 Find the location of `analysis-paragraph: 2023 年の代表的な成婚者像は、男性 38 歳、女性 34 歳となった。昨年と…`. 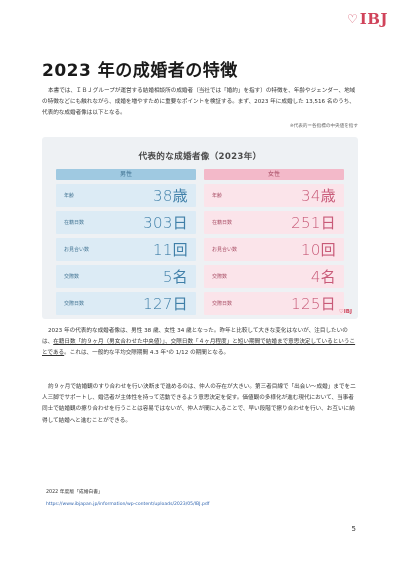

analysis-paragraph: 2023 年の代表的な成婚者像は、男性 38 歳、女性 34 歳となった。昨年と… is located at coordinates (200, 343).